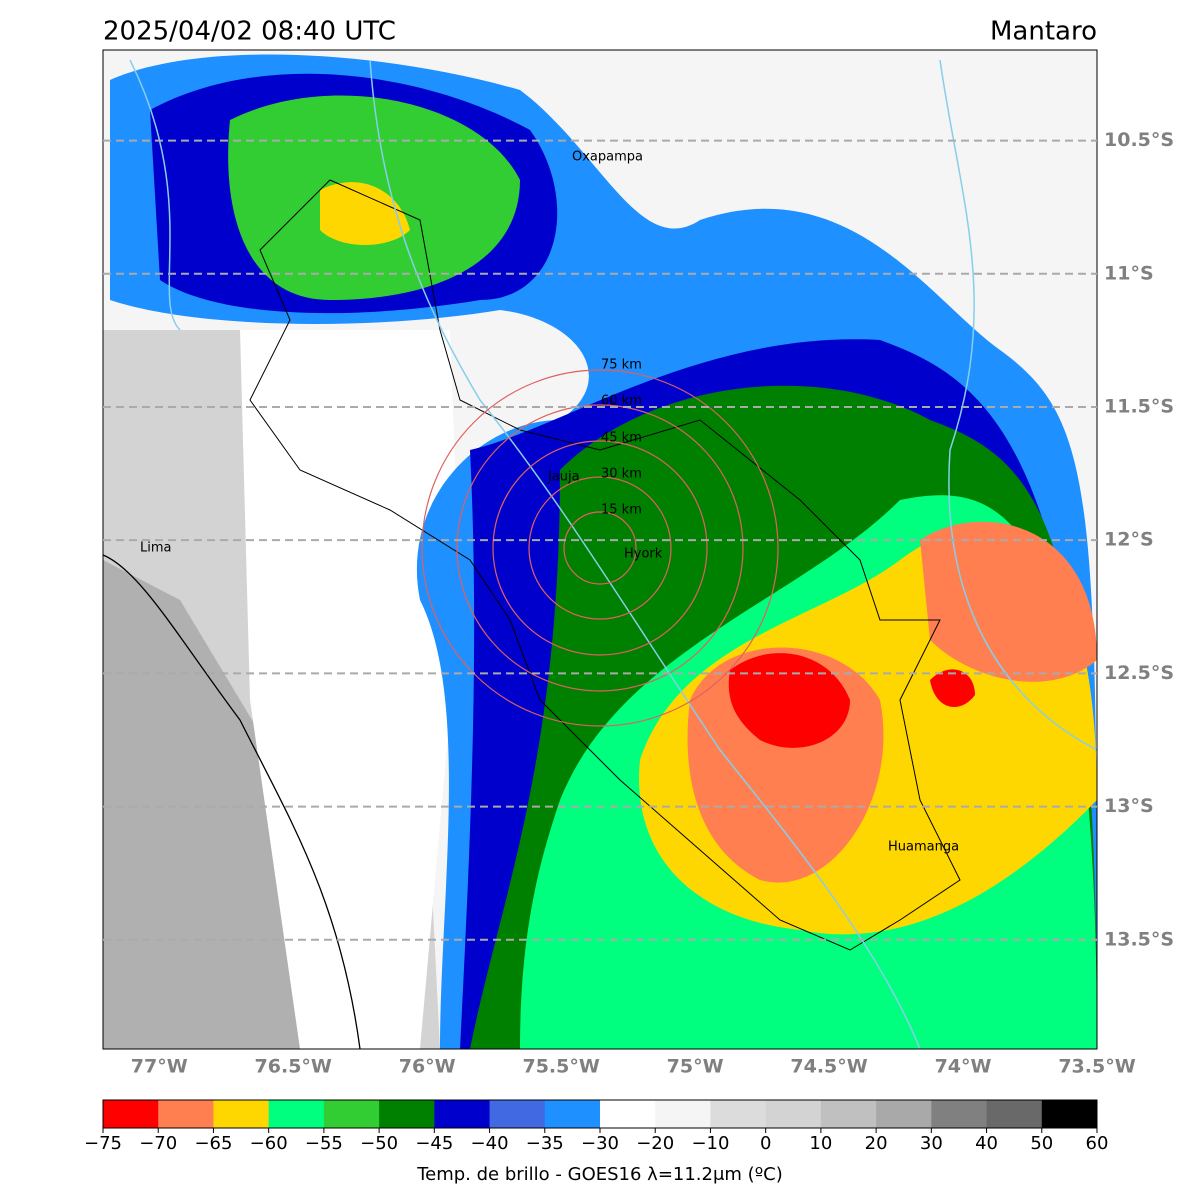 This screenshot has height=1204, width=1200. I want to click on range-rings, so click(600, 548).